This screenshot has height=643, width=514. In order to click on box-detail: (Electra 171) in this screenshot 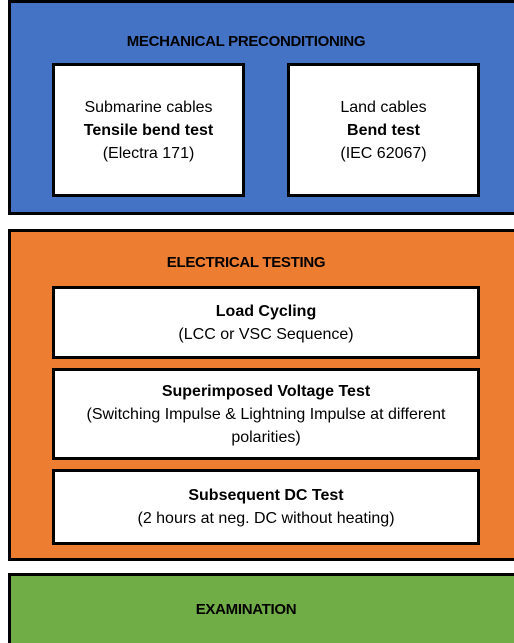, I will do `click(148, 153)`.